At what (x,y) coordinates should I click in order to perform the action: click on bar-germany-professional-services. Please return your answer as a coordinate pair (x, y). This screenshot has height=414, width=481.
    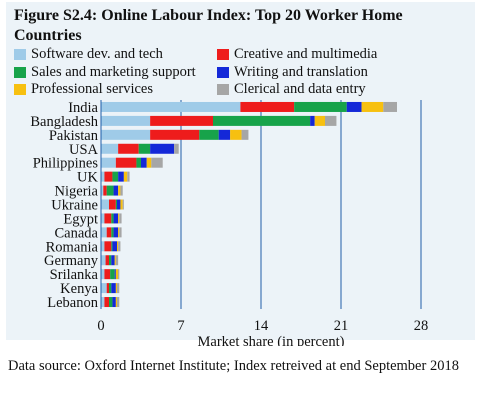
    Looking at the image, I should click on (115, 260).